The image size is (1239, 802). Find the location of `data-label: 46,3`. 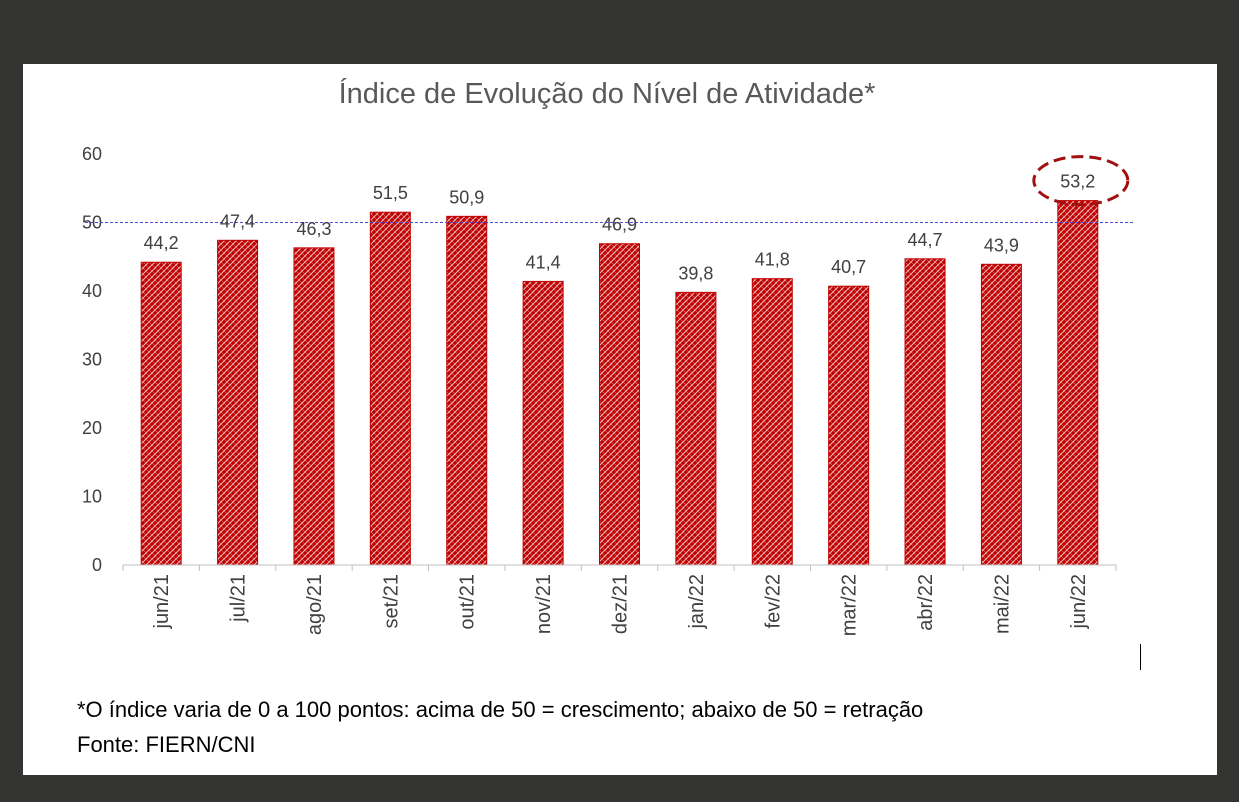

data-label: 46,3 is located at coordinates (313, 229).